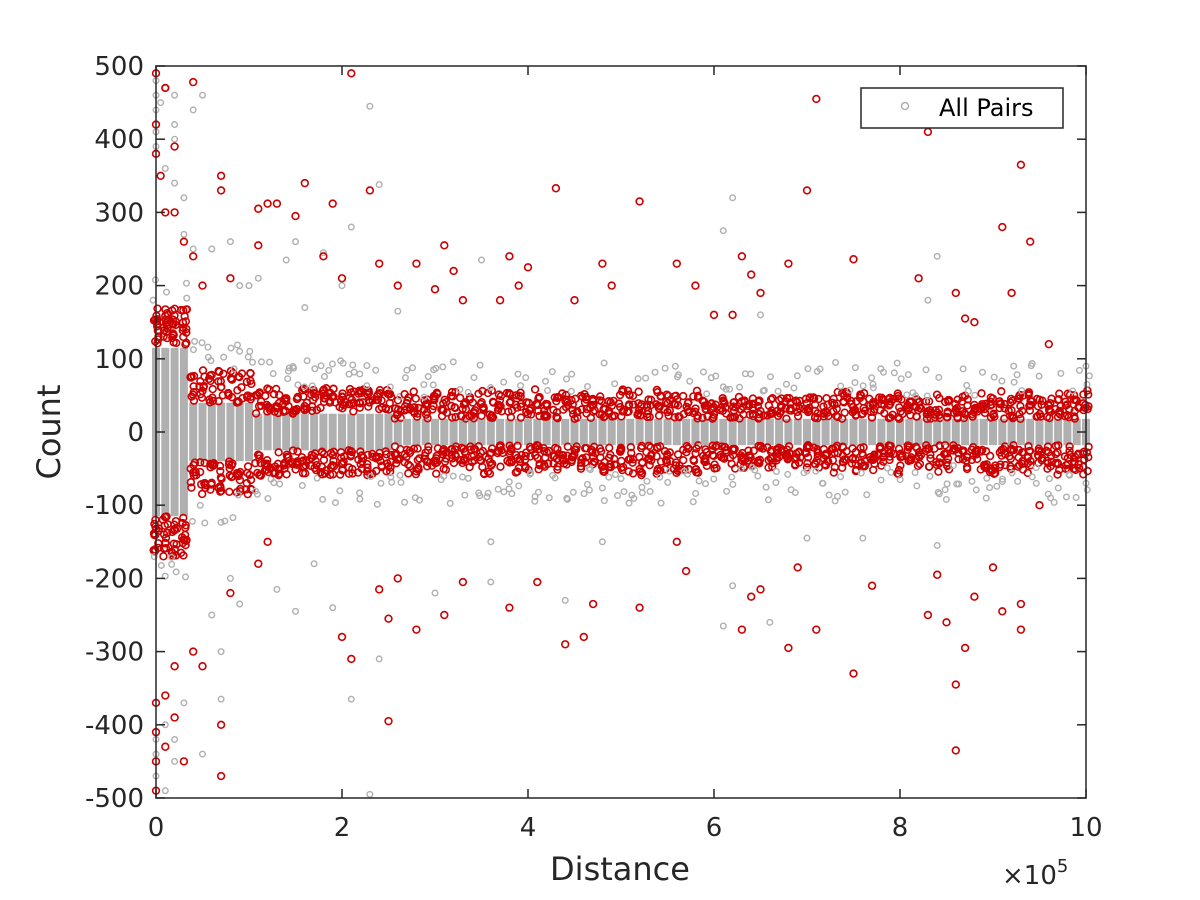  I want to click on y-tick-label: 100, so click(119, 360).